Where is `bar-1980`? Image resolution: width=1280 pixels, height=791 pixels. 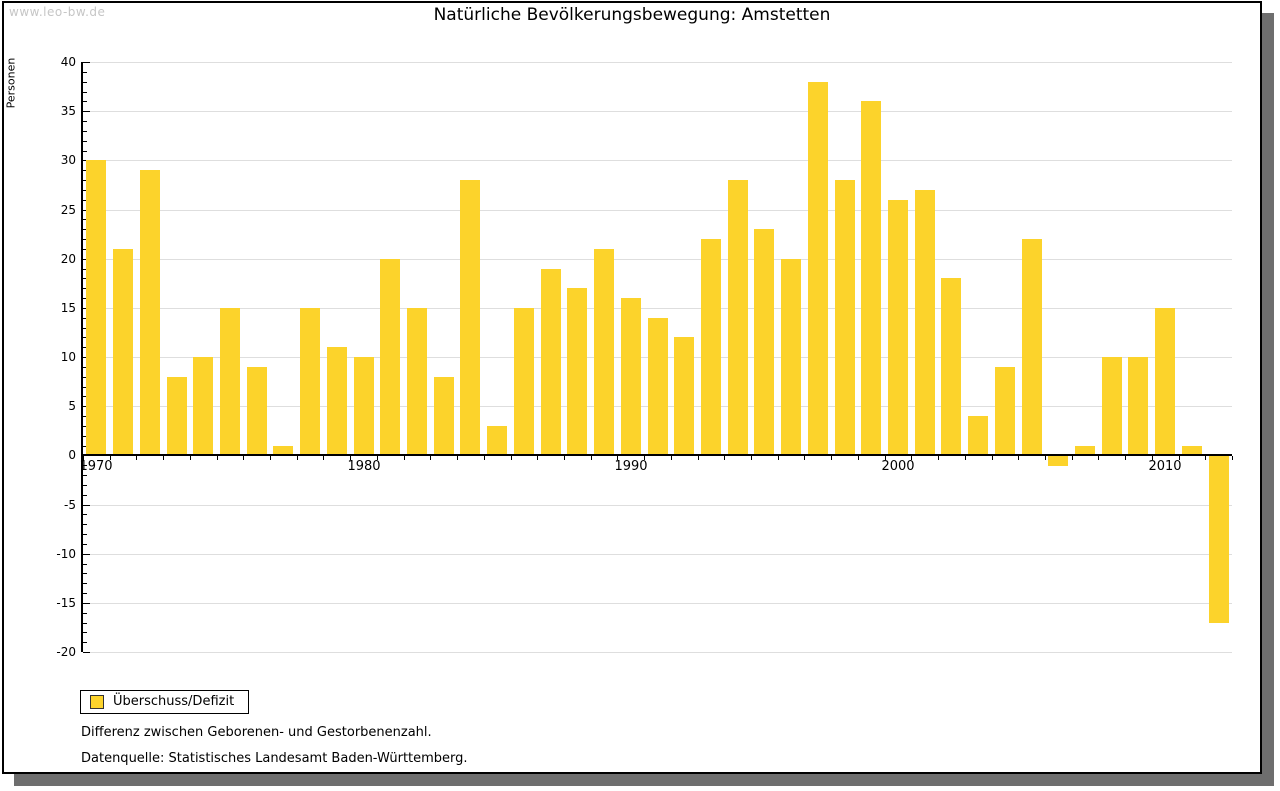 bar-1980 is located at coordinates (364, 405).